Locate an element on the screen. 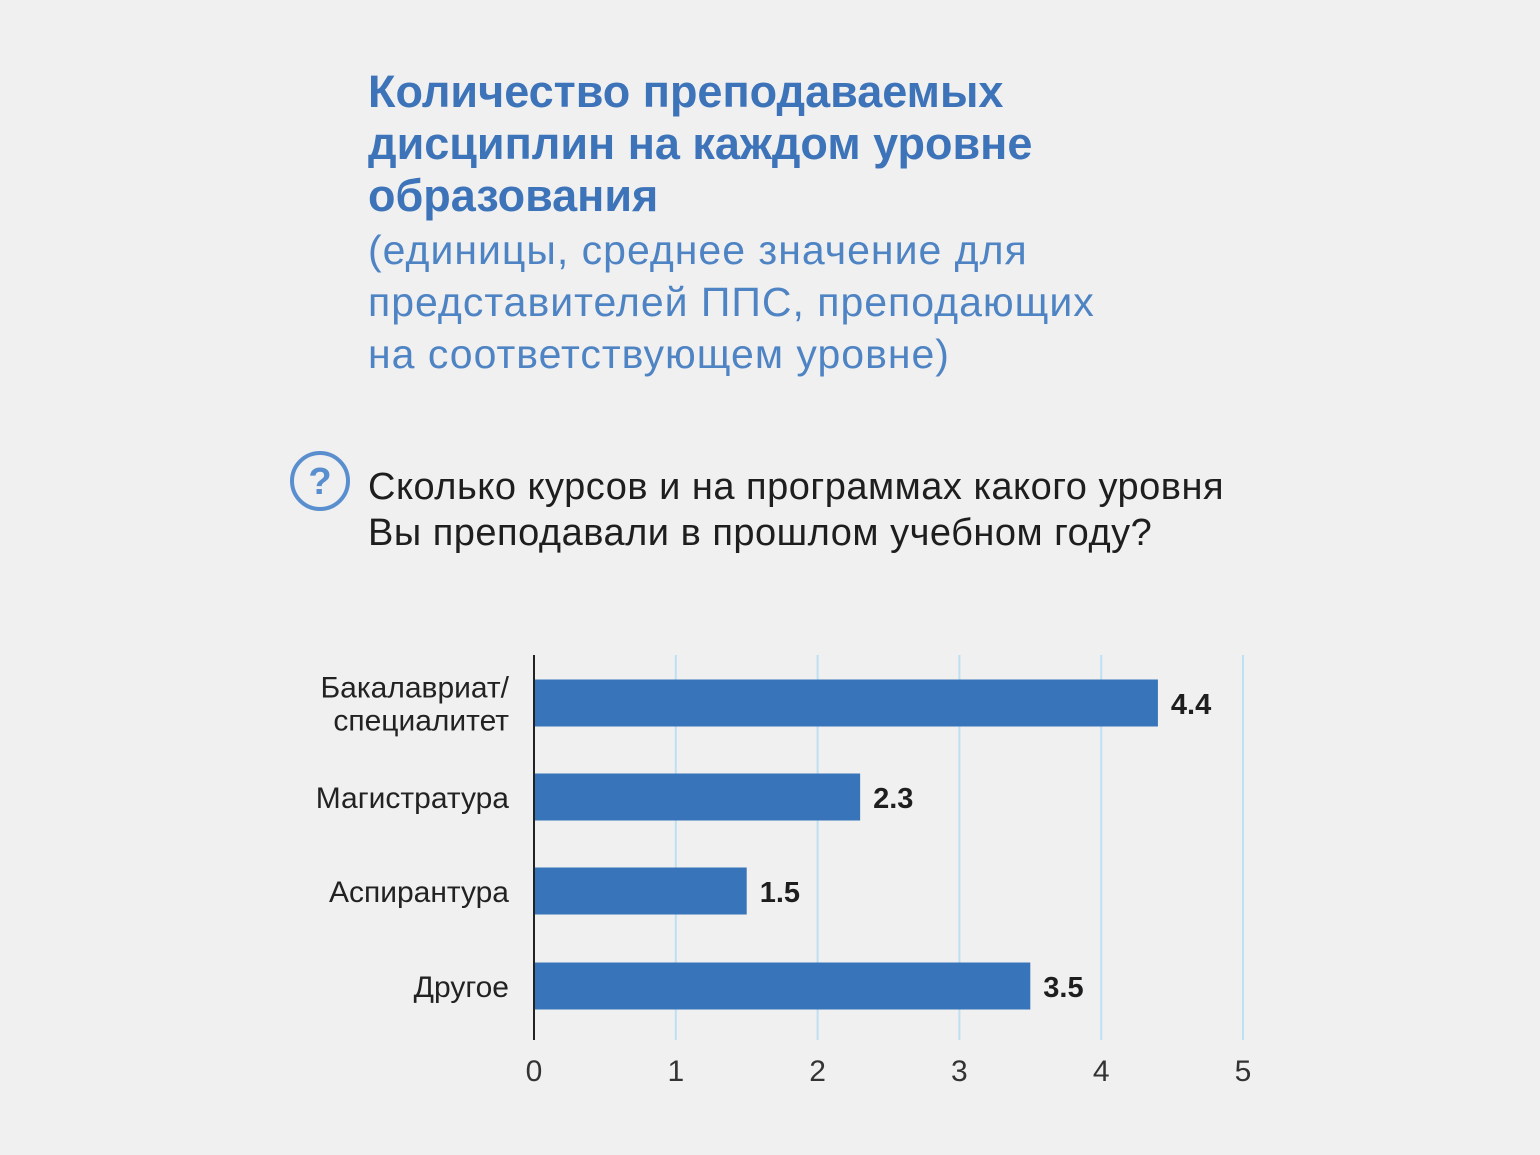 This screenshot has height=1155, width=1540. value-labels: 4.4 2.3 1.5 3.5 is located at coordinates (986, 846).